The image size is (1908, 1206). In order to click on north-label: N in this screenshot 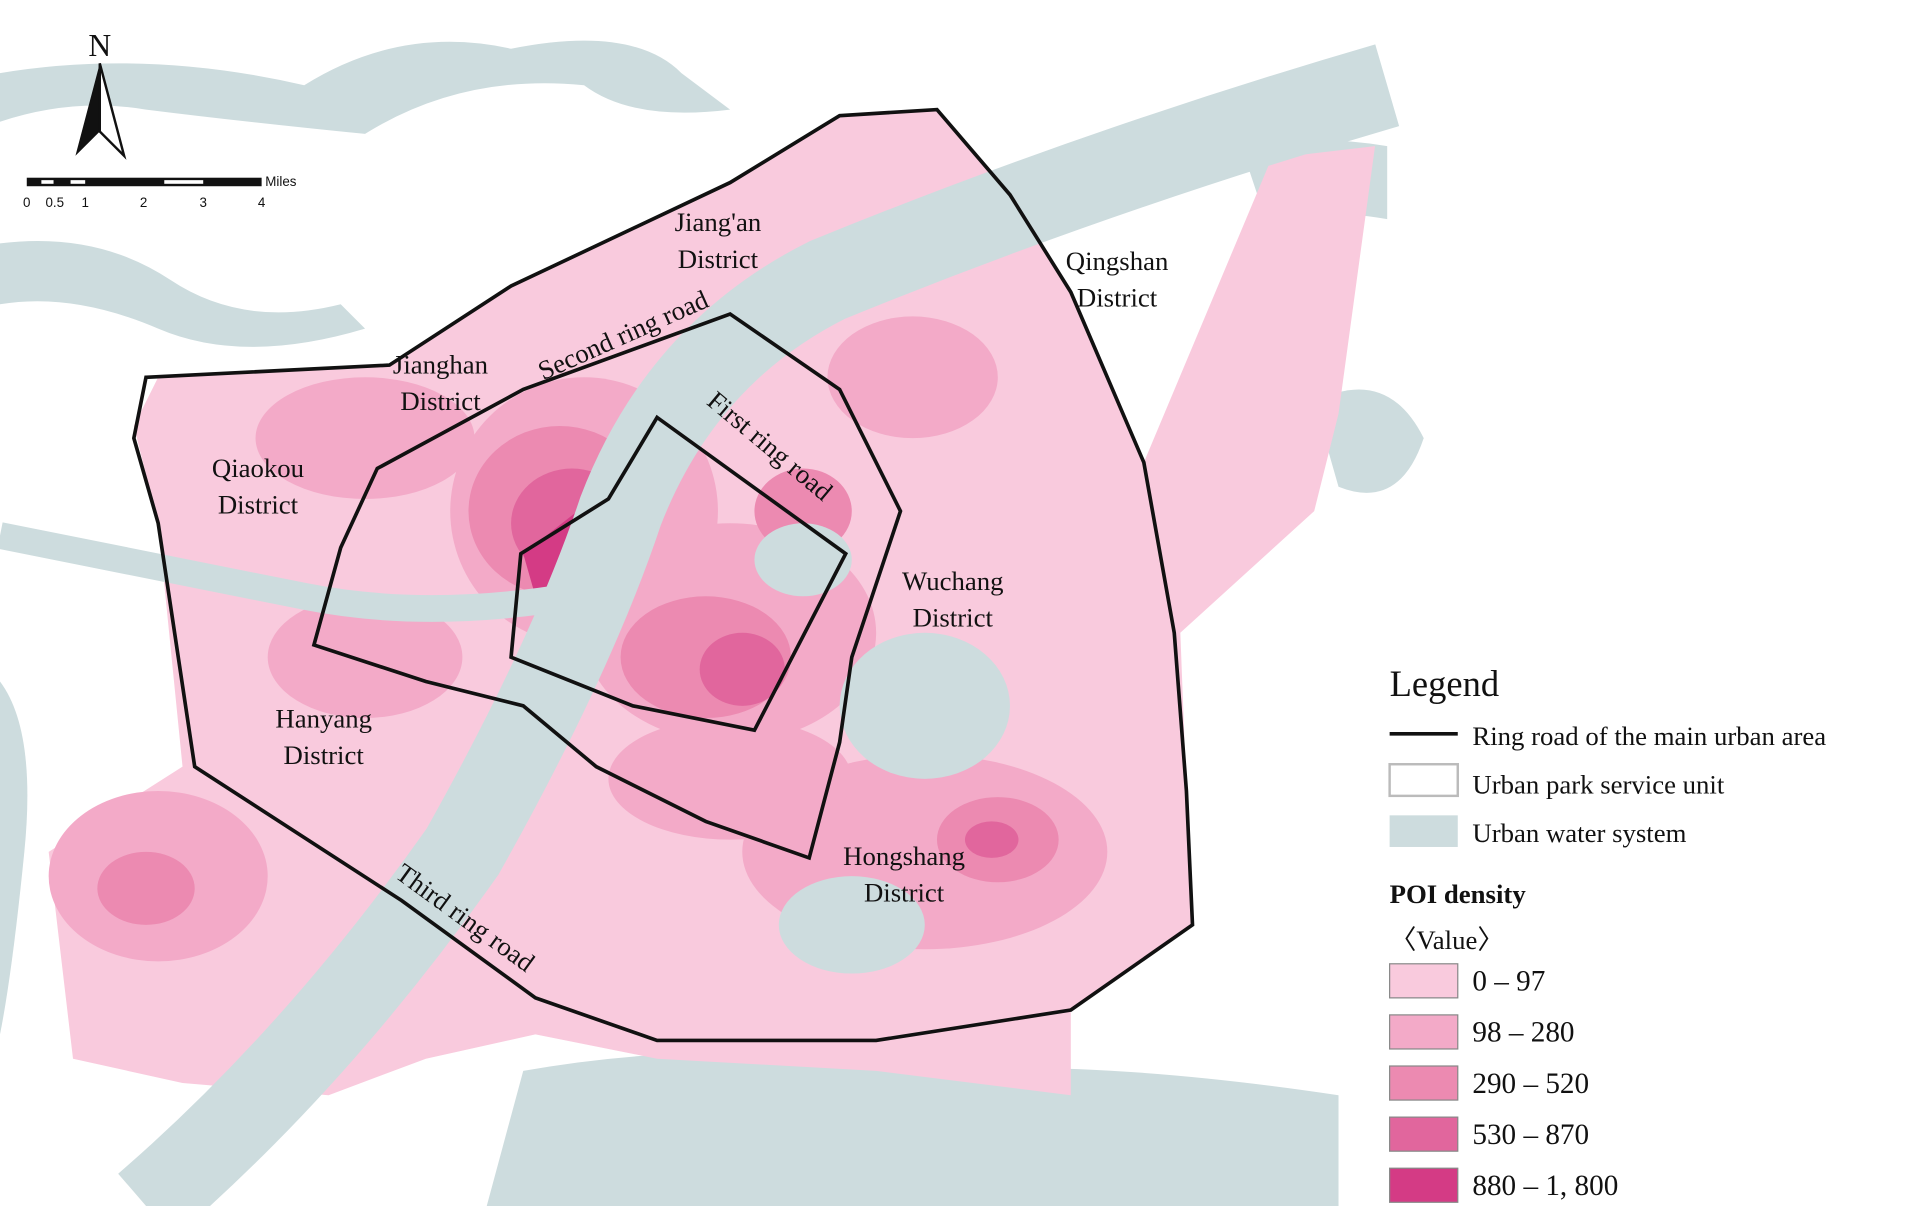, I will do `click(99, 45)`.